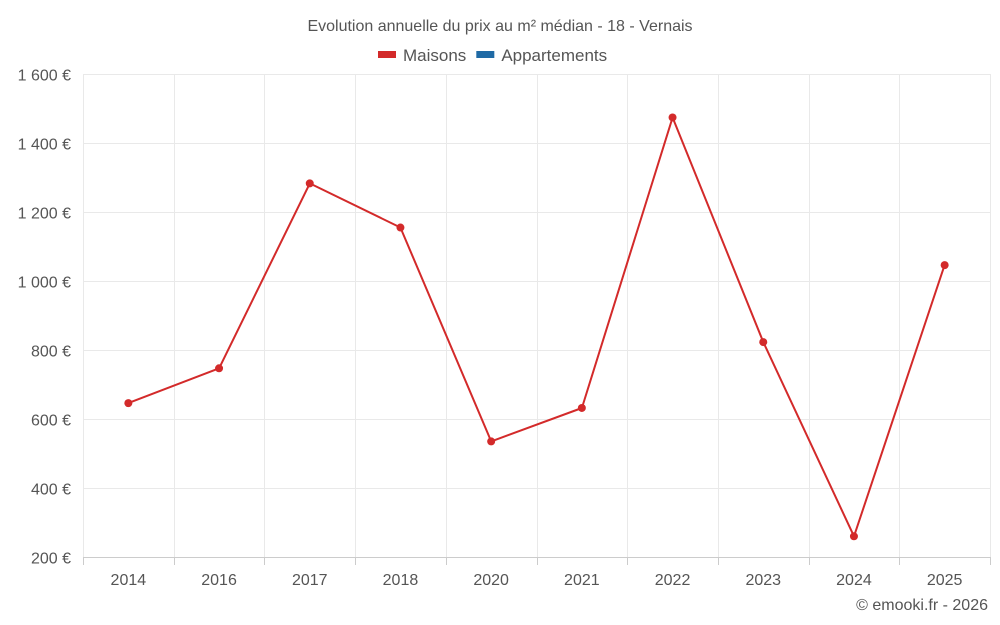  Describe the element at coordinates (491, 441) in the screenshot. I see `data-point-2020` at that location.